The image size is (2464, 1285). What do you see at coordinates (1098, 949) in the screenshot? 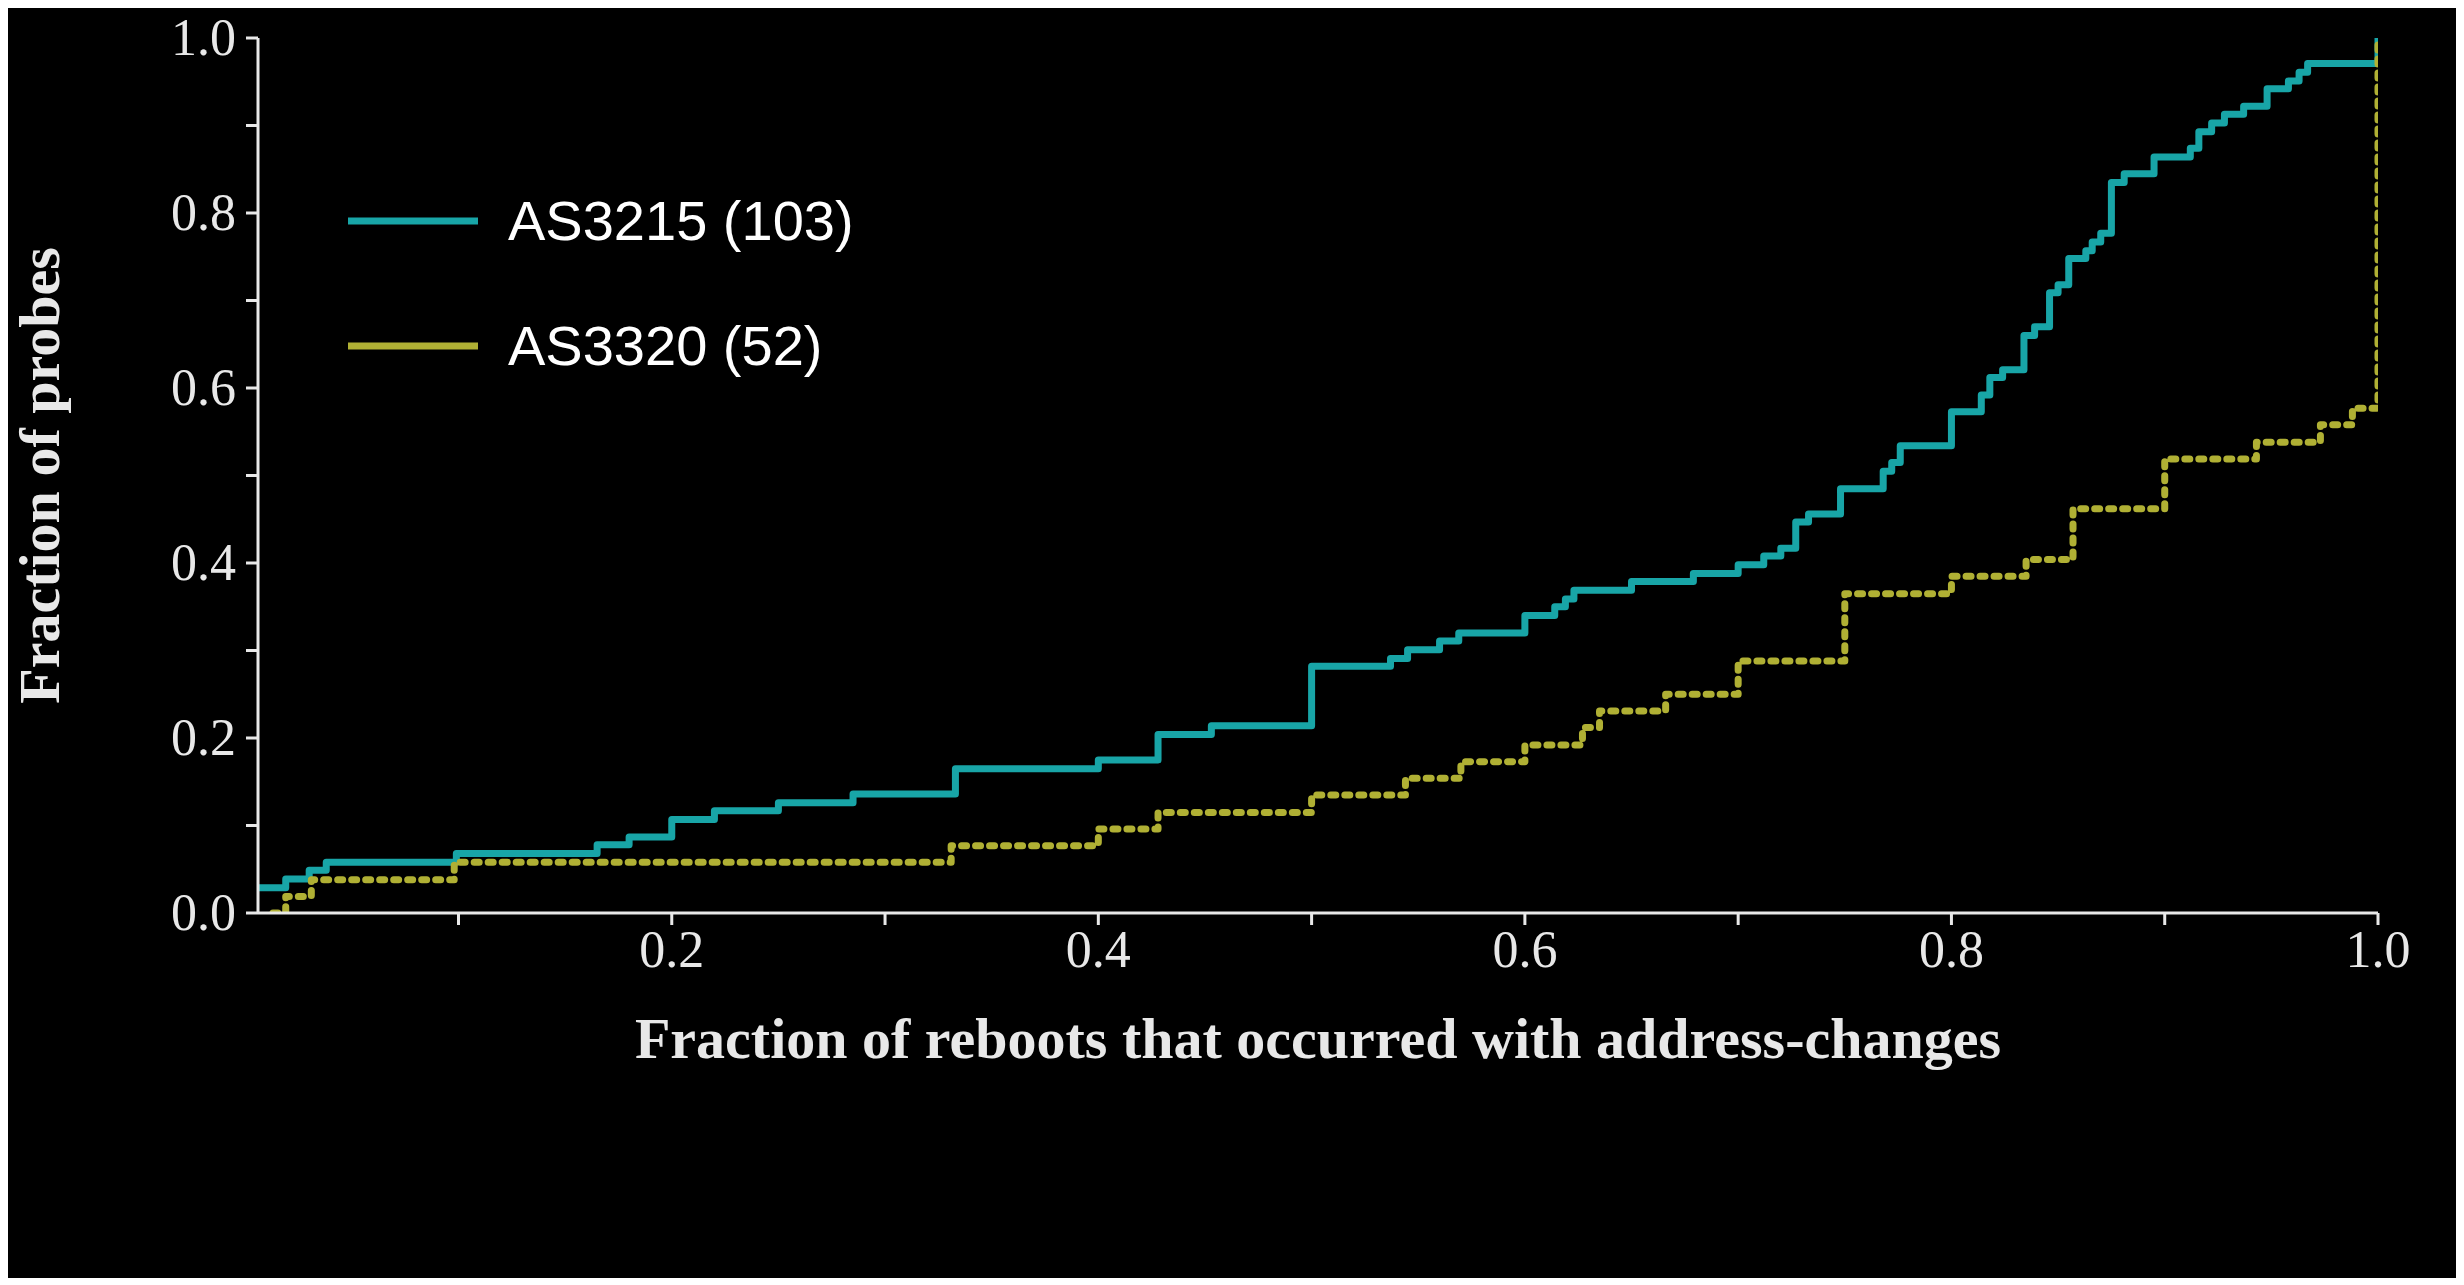
I see `x-tick-label: 0.4` at bounding box center [1098, 949].